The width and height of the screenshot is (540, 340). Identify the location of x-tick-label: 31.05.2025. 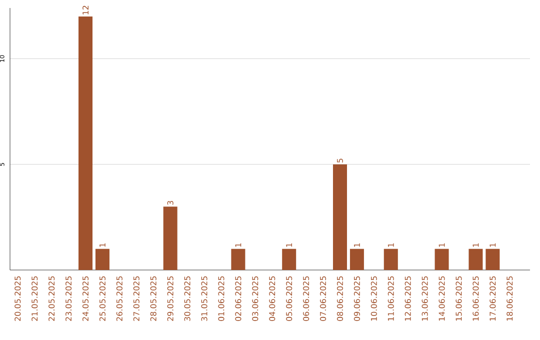
(204, 298).